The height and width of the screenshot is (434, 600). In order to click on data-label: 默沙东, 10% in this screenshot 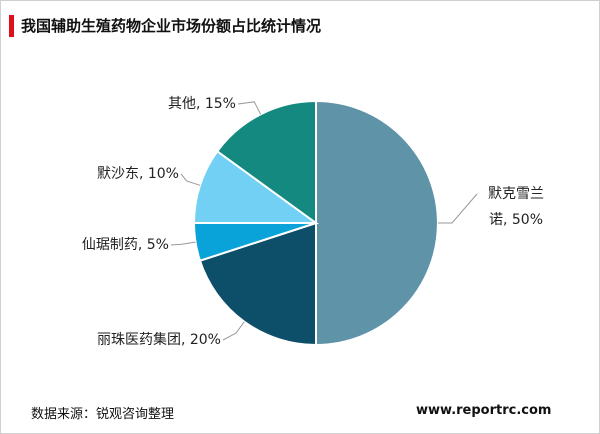, I will do `click(137, 174)`.